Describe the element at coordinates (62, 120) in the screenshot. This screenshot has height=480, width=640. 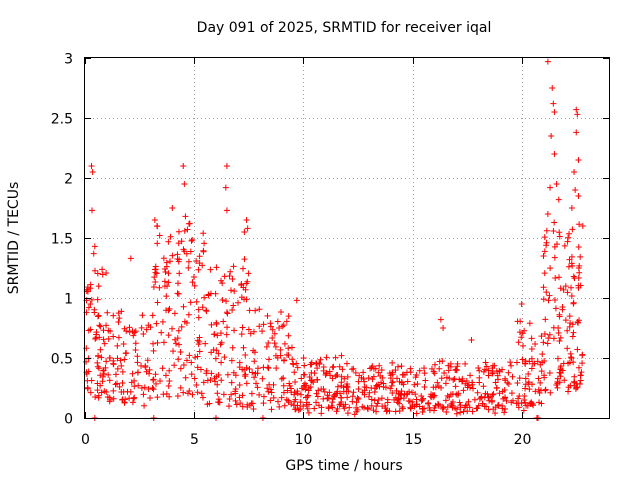
I see `y-tick-label: 2.5` at that location.